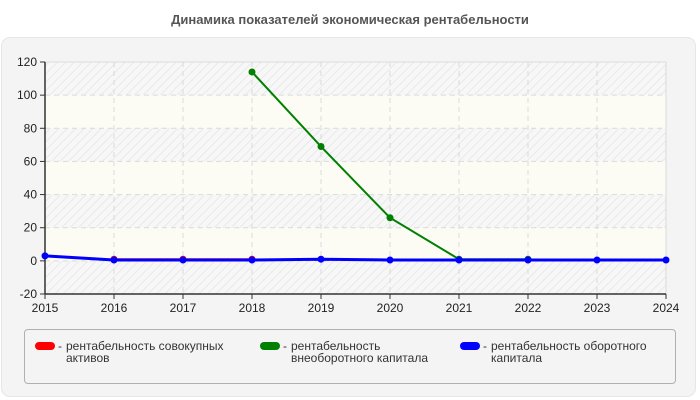 The image size is (700, 400). I want to click on legend-swatch-blue, so click(470, 346).